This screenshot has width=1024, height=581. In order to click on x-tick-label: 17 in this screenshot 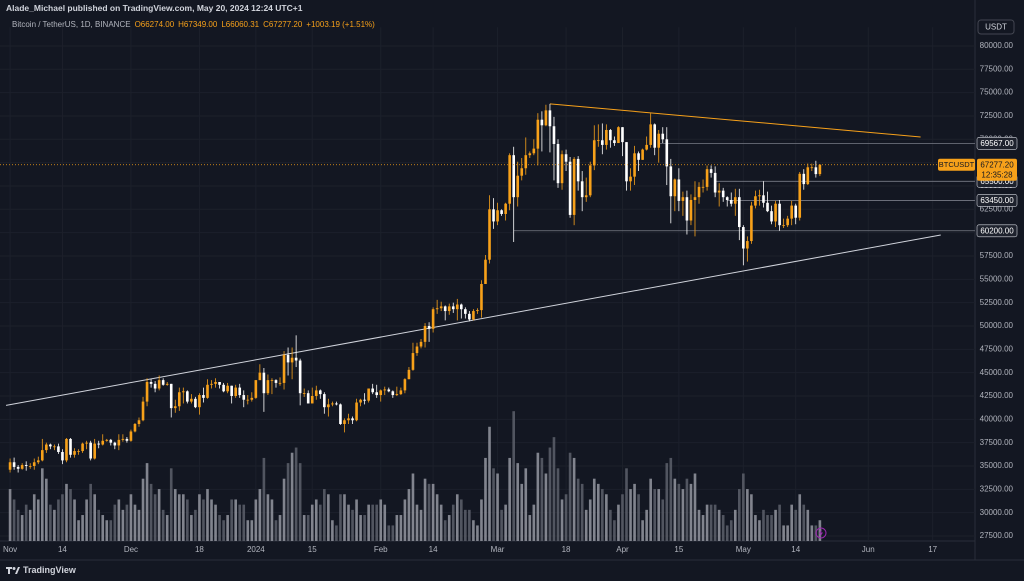, I will do `click(932, 549)`.